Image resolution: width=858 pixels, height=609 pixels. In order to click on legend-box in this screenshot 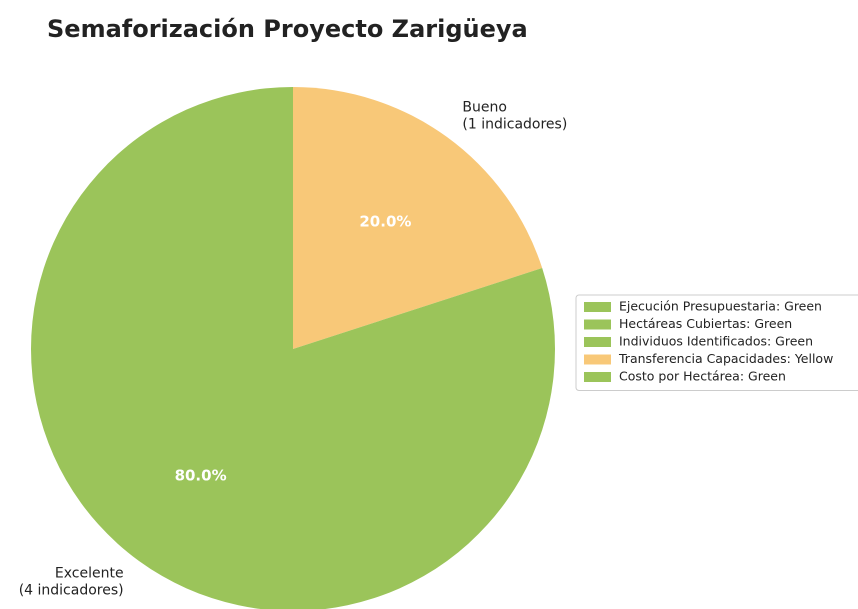, I will do `click(716, 342)`.